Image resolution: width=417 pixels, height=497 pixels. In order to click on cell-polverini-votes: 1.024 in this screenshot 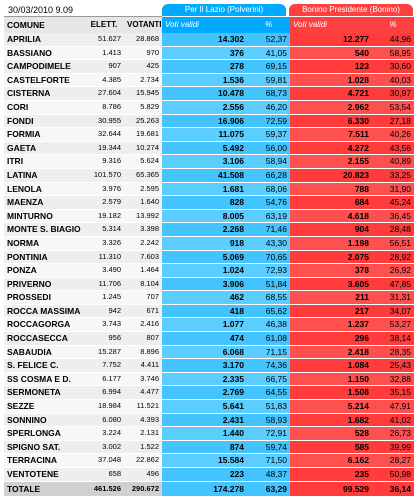, I will do `click(204, 270)`.